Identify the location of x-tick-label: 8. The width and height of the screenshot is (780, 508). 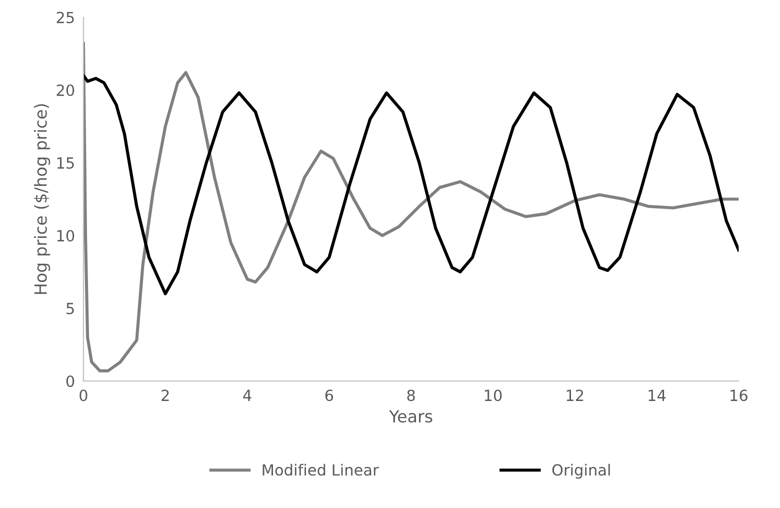
(411, 396).